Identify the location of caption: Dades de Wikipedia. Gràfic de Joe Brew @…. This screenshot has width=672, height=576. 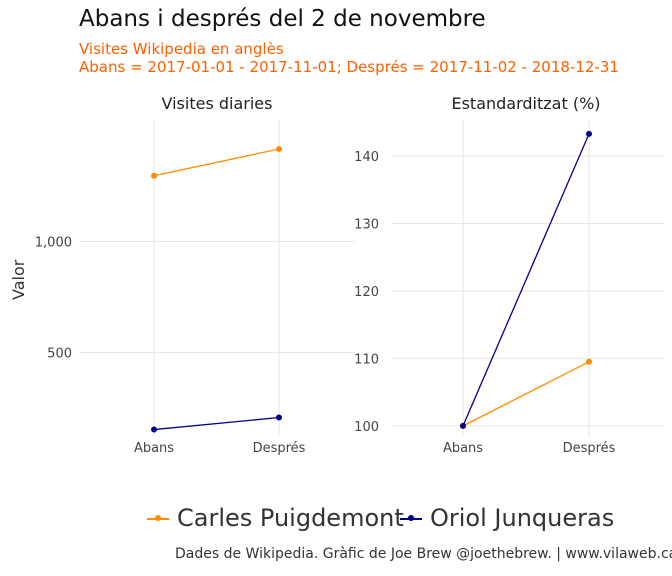
(423, 554).